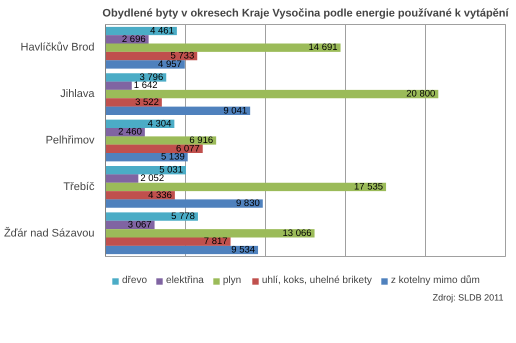 The height and width of the screenshot is (343, 516). Describe the element at coordinates (162, 30) in the screenshot. I see `data-label: 4 461` at that location.